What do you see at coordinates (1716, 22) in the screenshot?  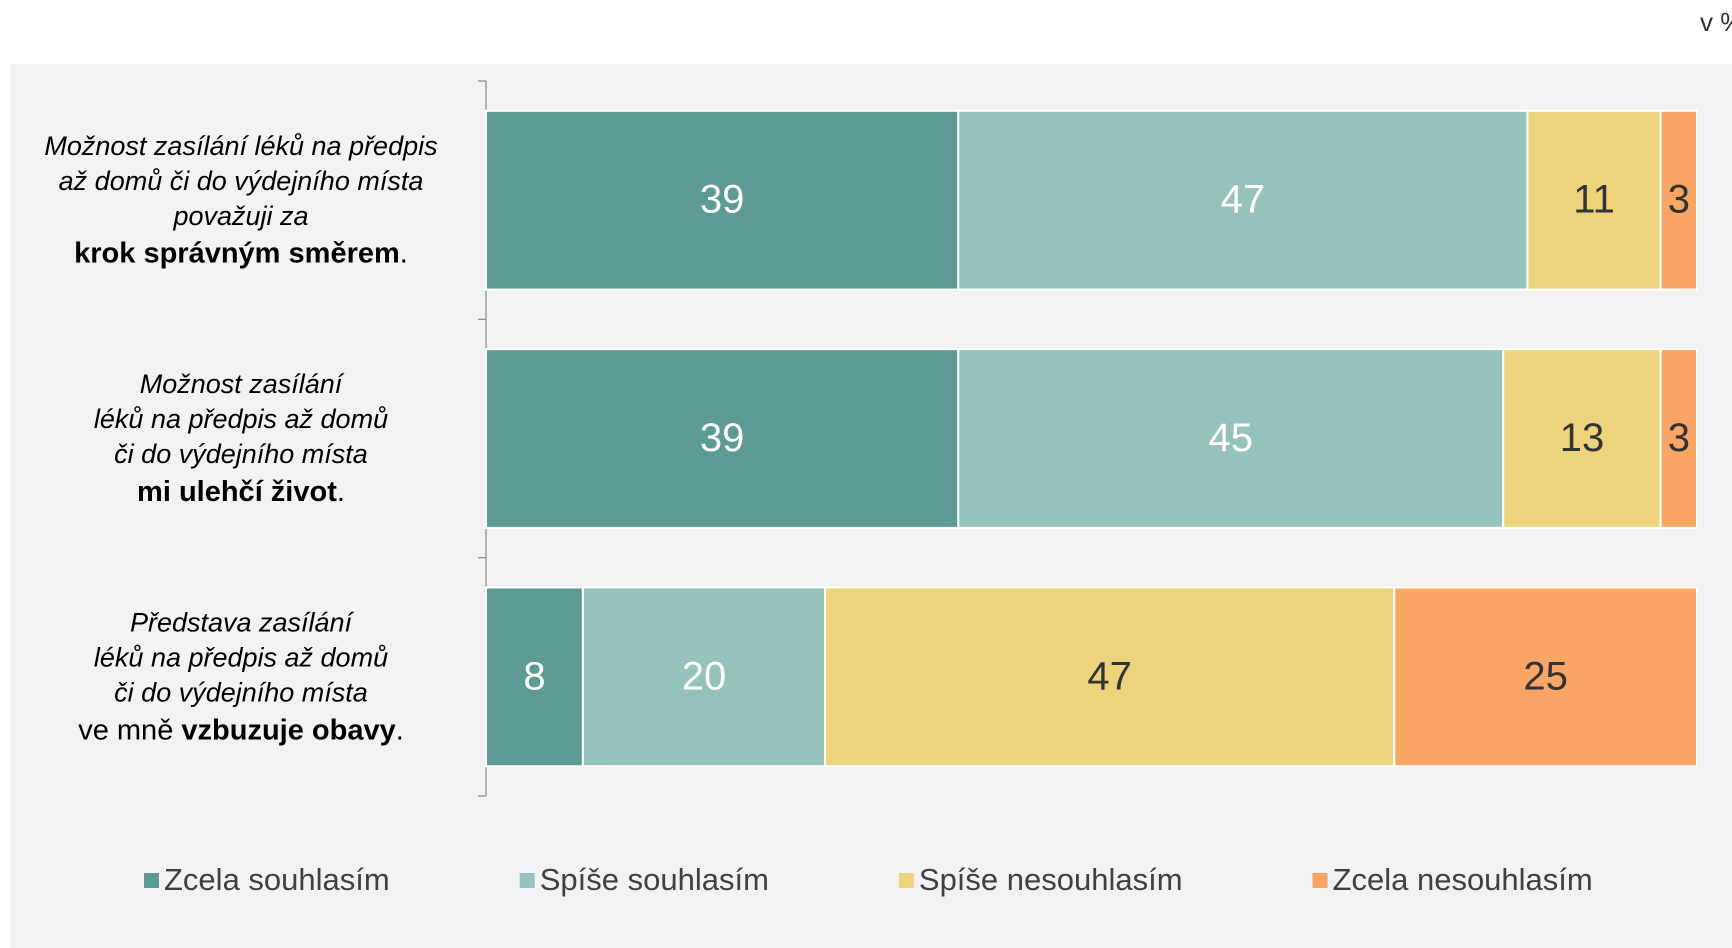 I see `unit-note: v %` at bounding box center [1716, 22].